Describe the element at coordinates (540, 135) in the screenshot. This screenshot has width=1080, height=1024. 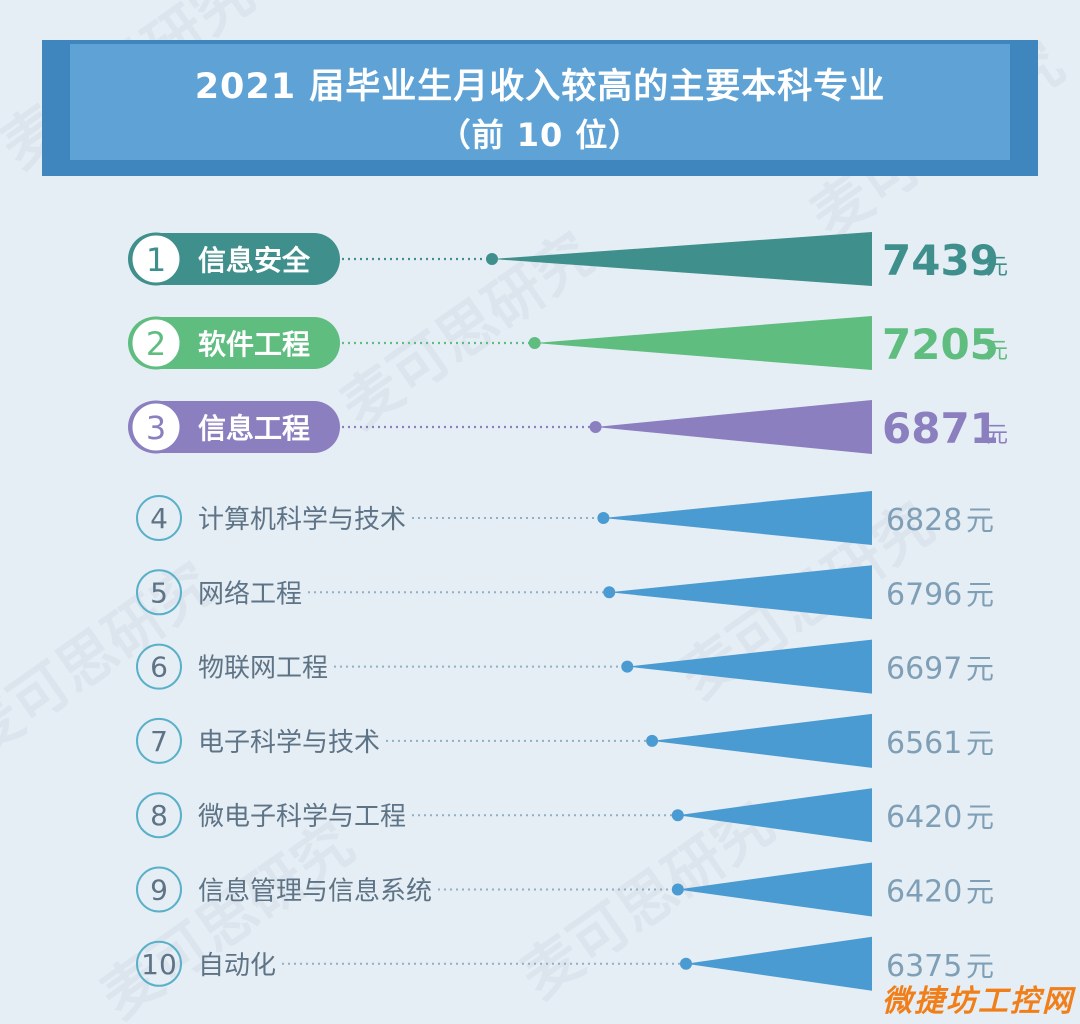
I see `chart-subtitle: （前 10 位）` at that location.